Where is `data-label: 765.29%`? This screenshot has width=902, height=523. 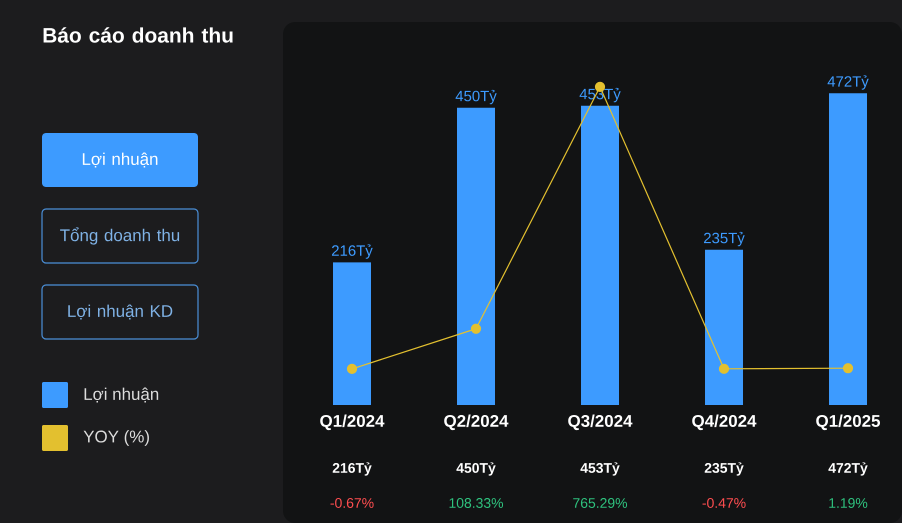 data-label: 765.29% is located at coordinates (600, 503).